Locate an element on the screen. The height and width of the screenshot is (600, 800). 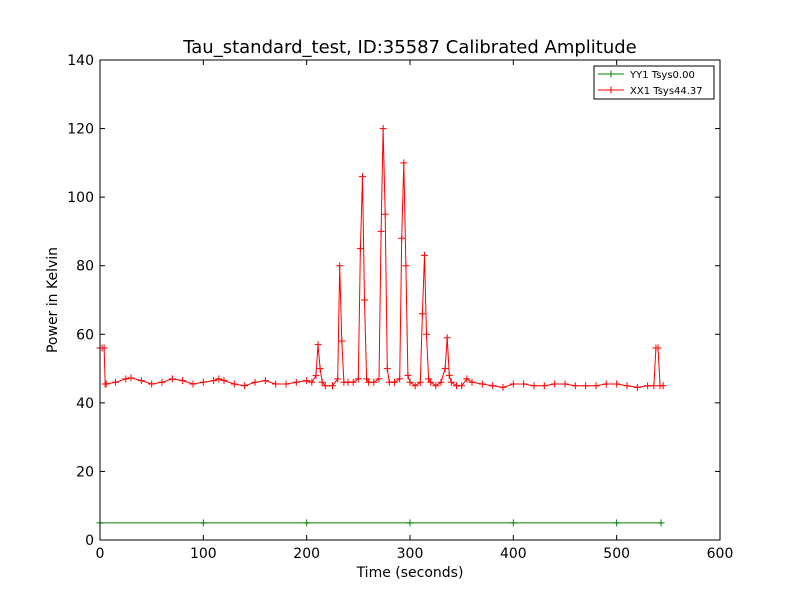
x-tick-label: 0 is located at coordinates (100, 554).